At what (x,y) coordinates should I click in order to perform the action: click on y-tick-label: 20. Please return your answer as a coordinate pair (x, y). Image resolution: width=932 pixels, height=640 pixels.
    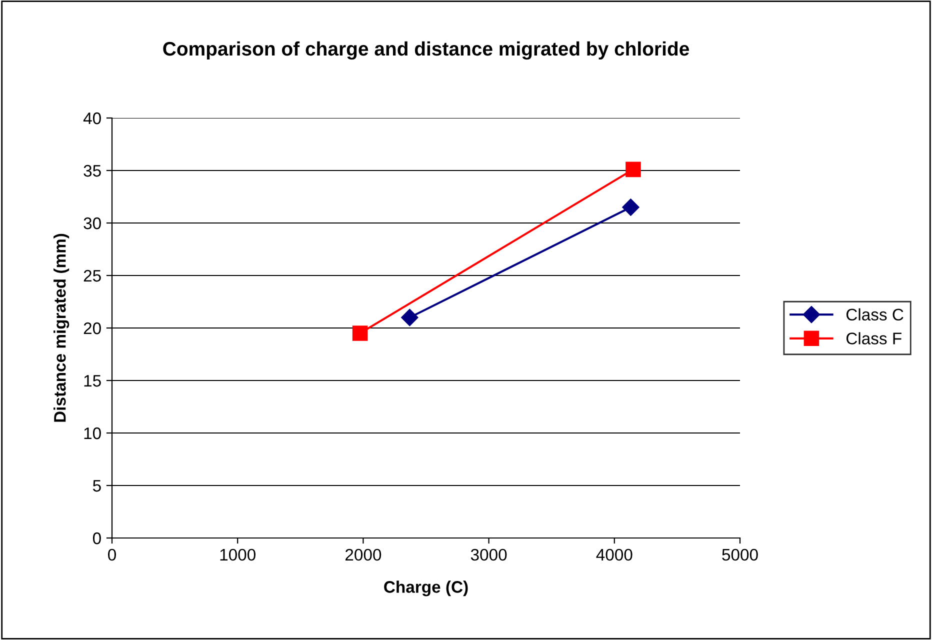
    Looking at the image, I should click on (92, 328).